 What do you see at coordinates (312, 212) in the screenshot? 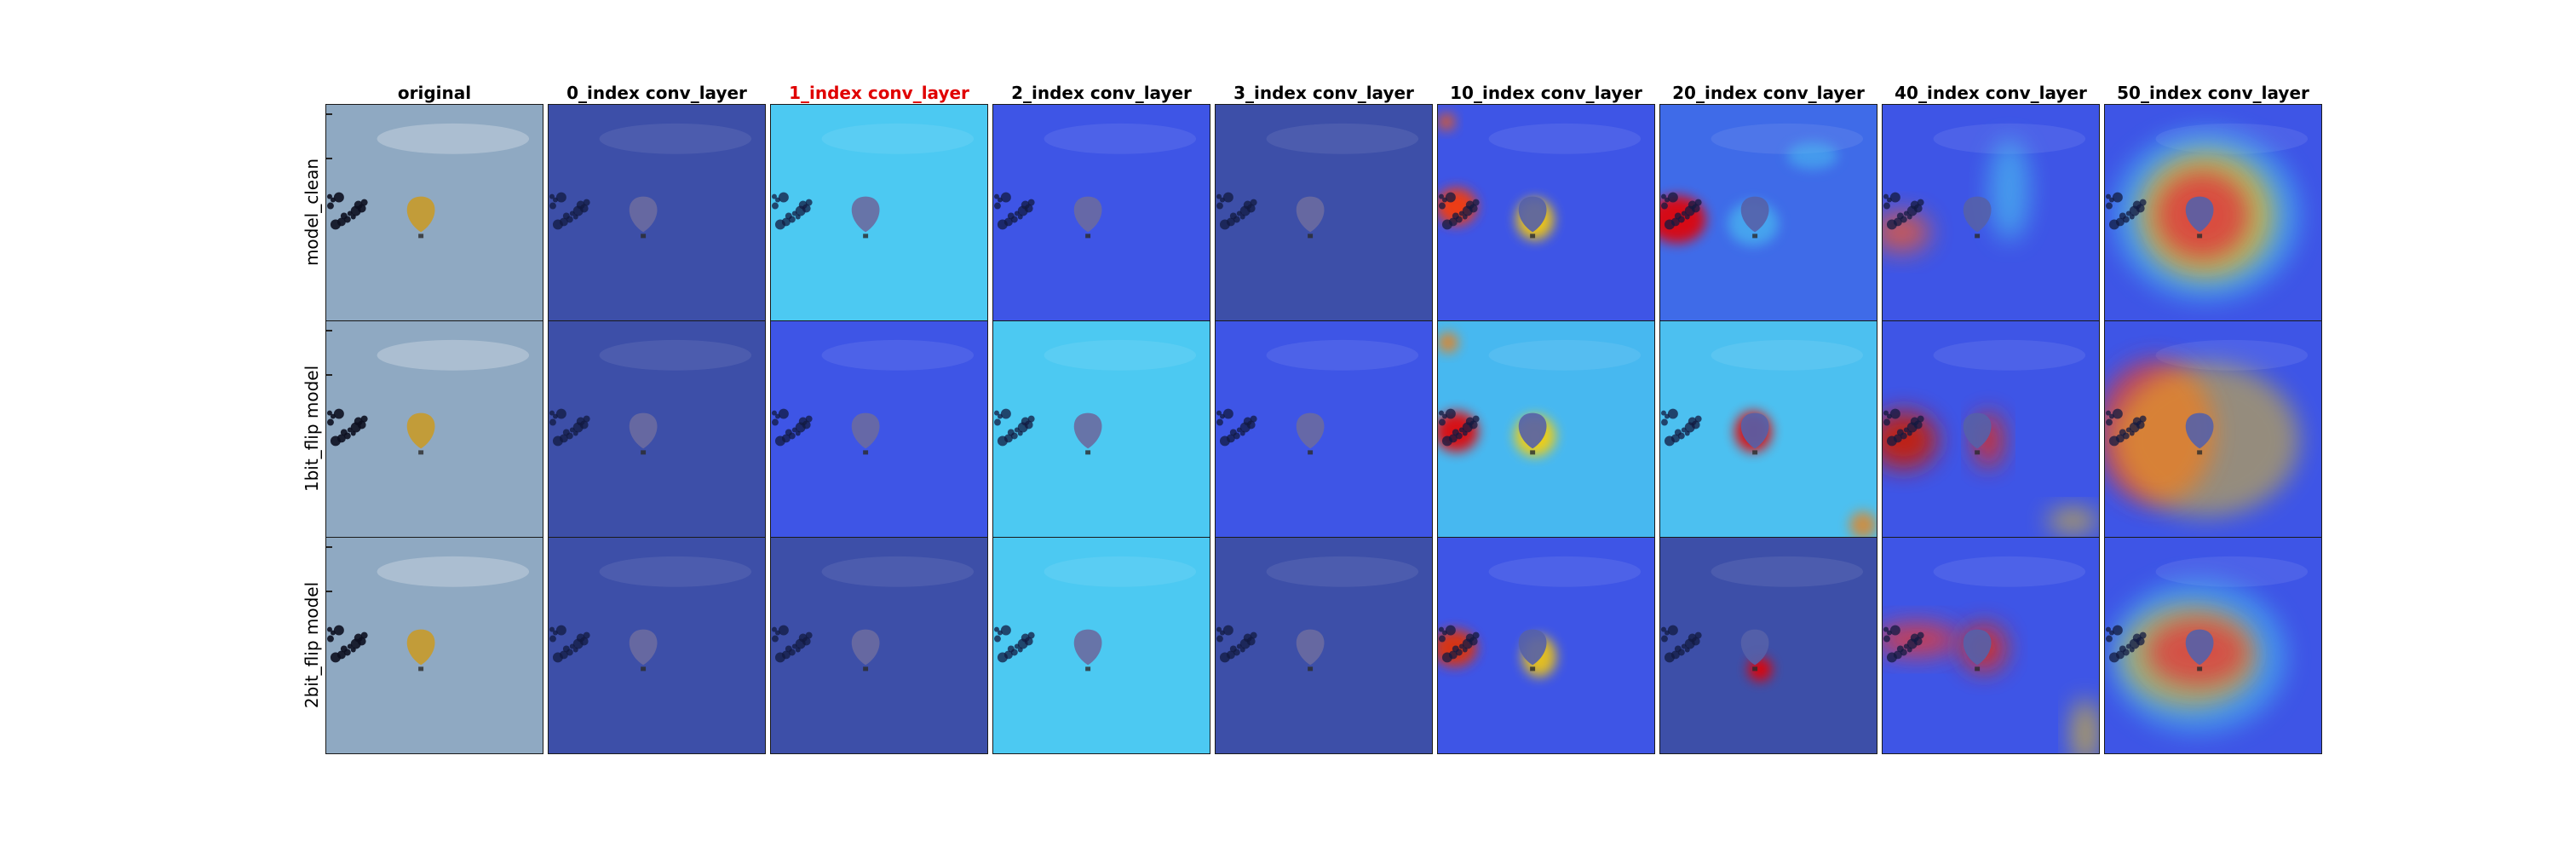
I see `row-label: model_clean` at bounding box center [312, 212].